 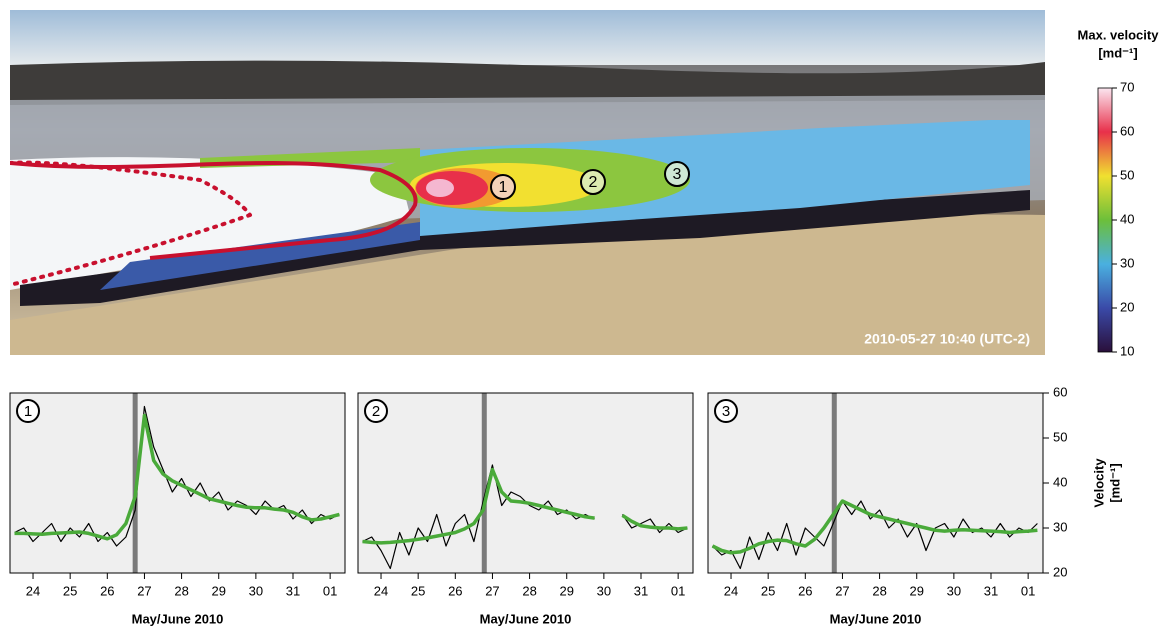 I want to click on panel-label: 3, so click(x=726, y=411).